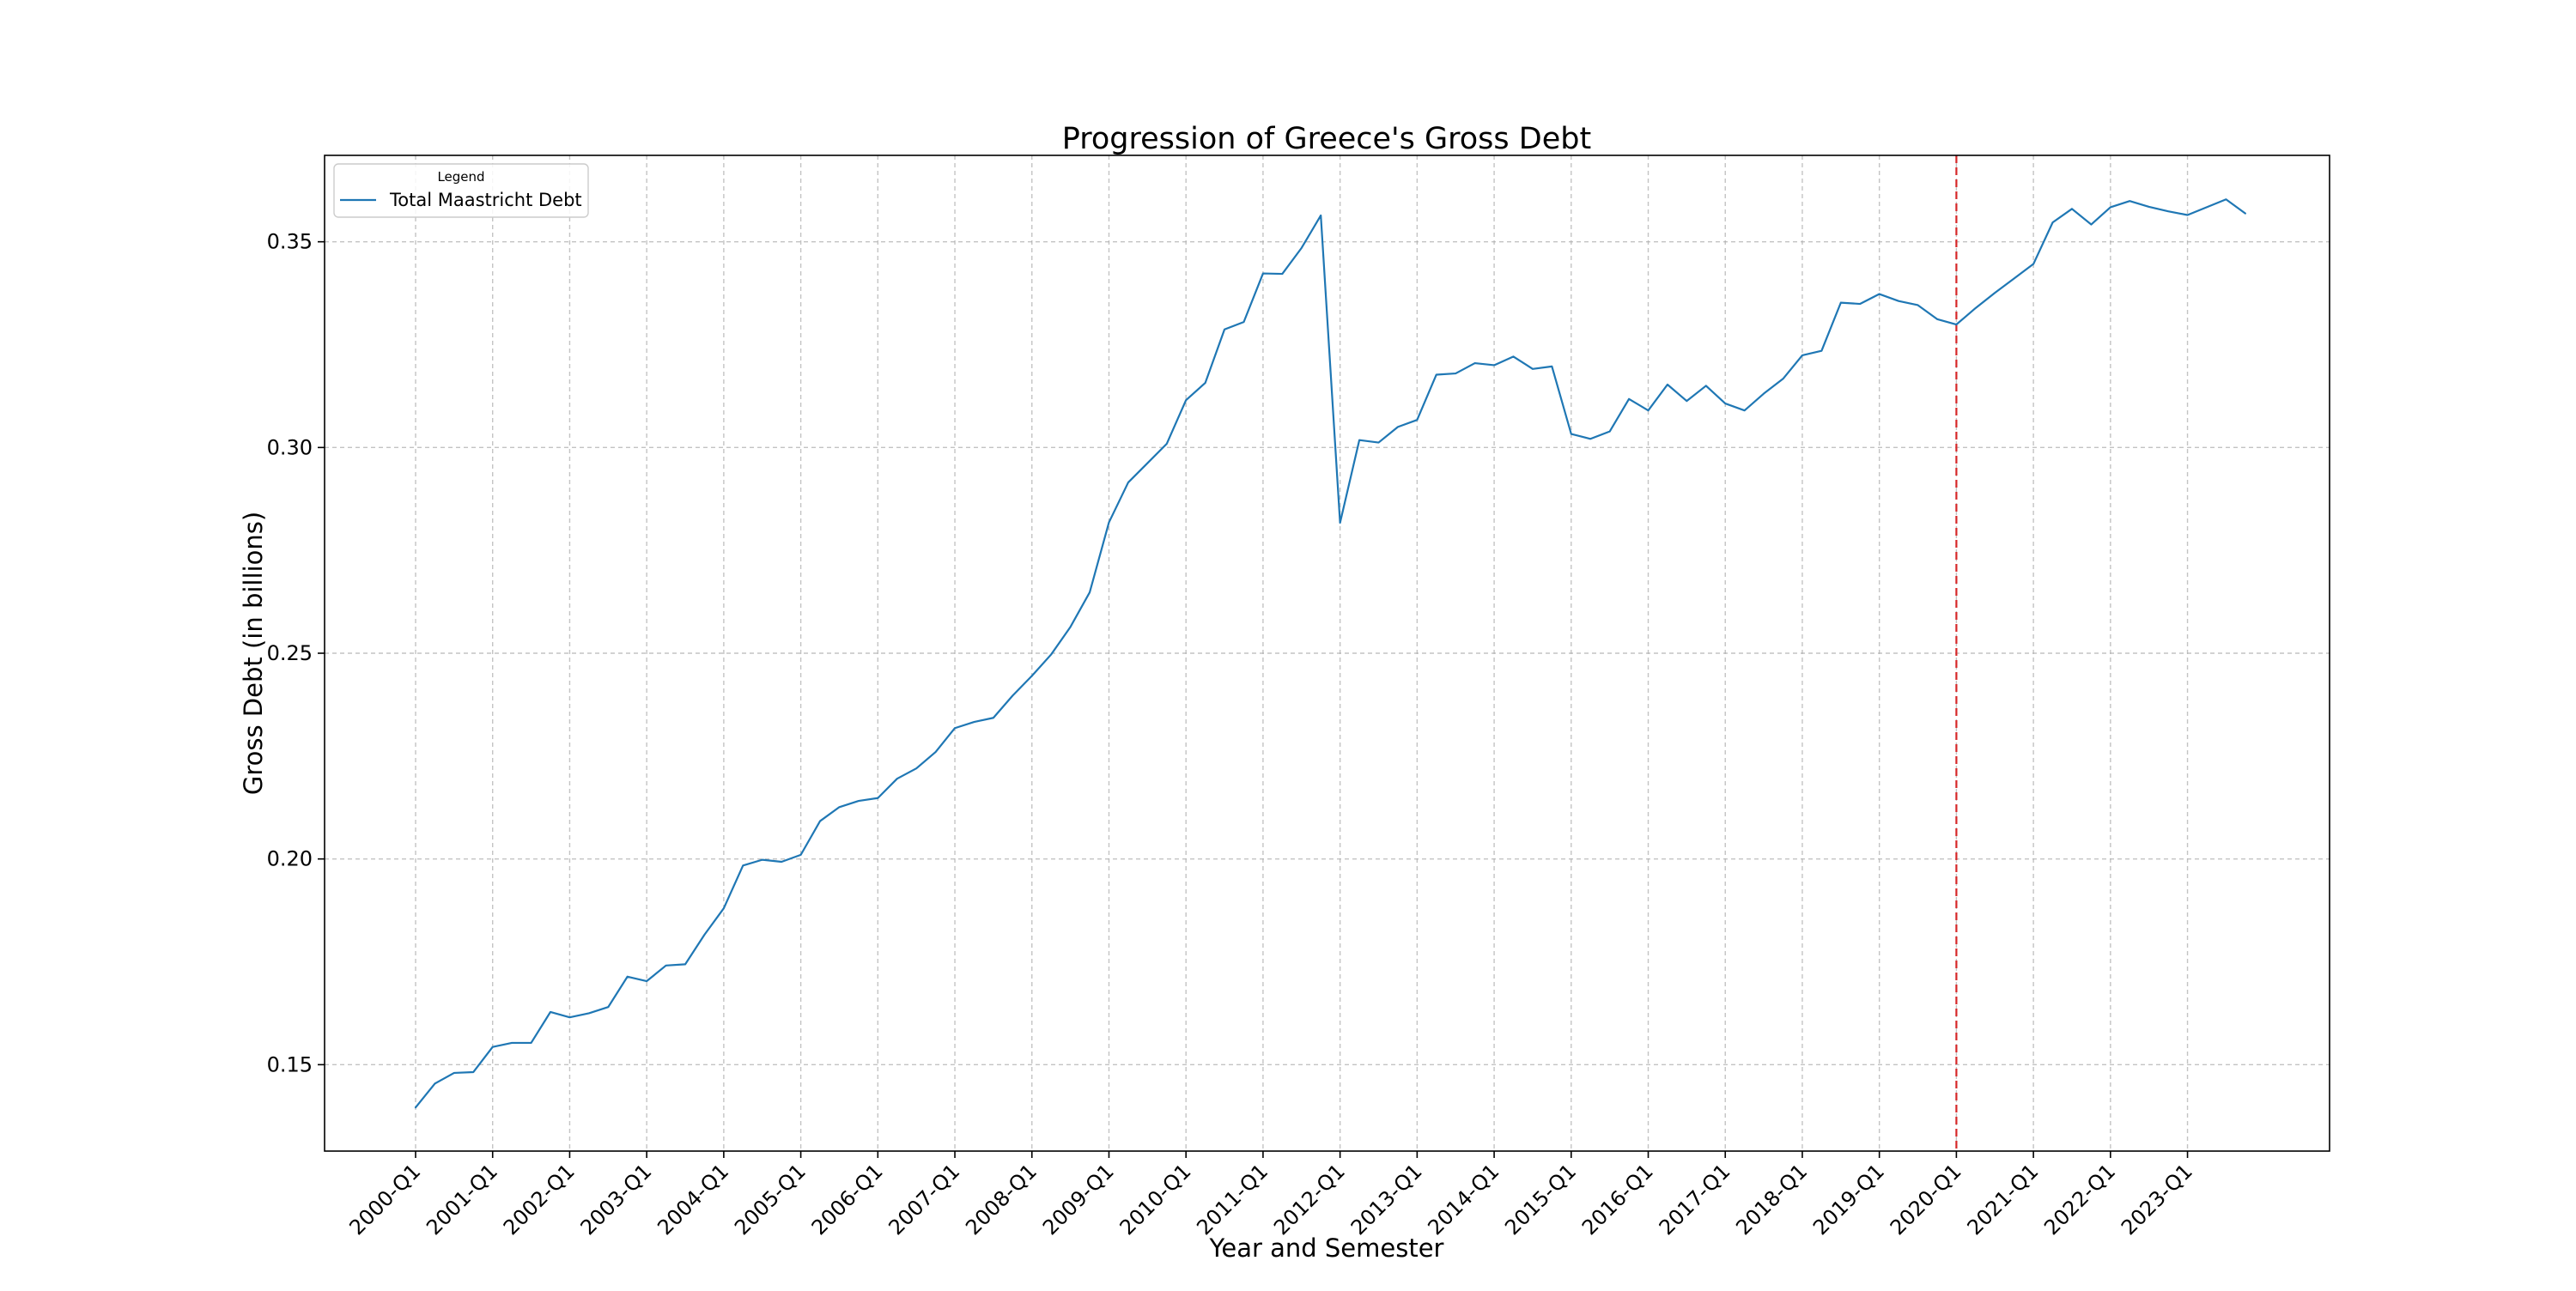 The image size is (2576, 1291). Describe the element at coordinates (290, 242) in the screenshot. I see `y-tick-label: 0.35` at that location.